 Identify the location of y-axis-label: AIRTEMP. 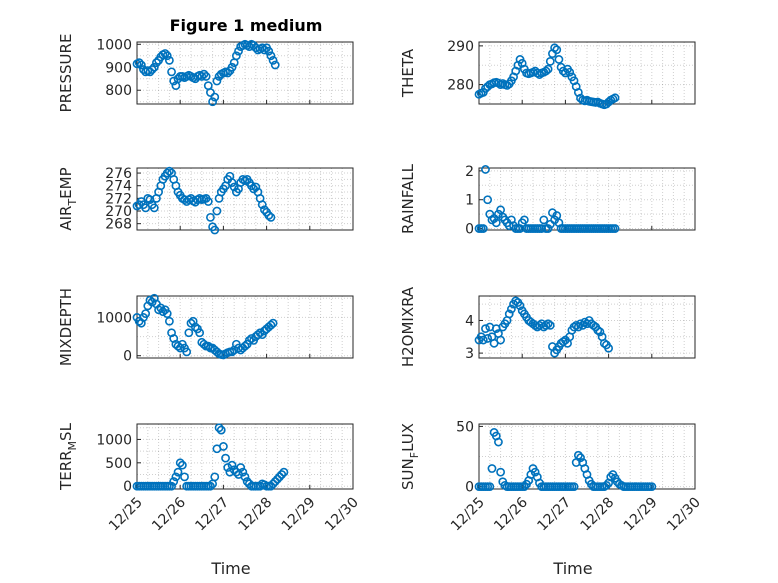
(68, 198).